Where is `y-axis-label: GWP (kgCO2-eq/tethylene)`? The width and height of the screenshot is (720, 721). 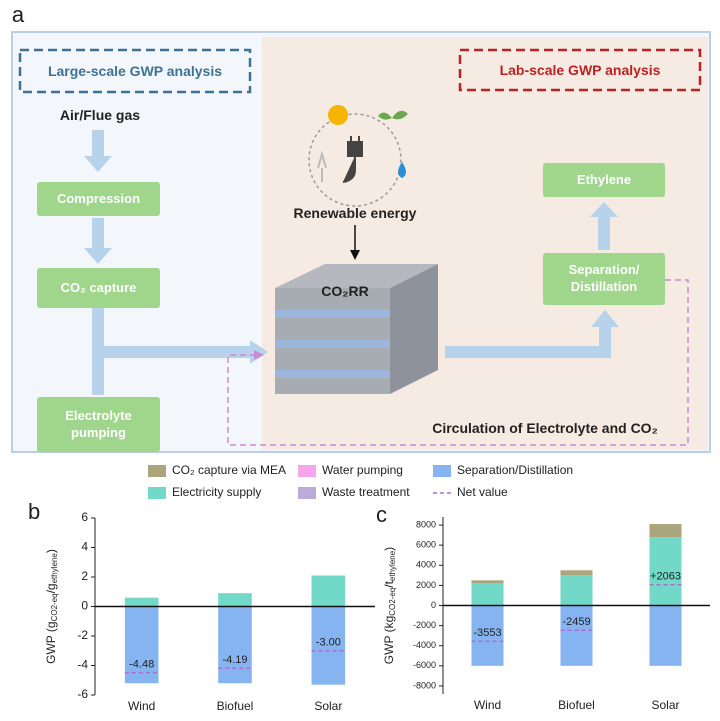
y-axis-label: GWP (kgCO2-eq/tethylene) is located at coordinates (389, 605).